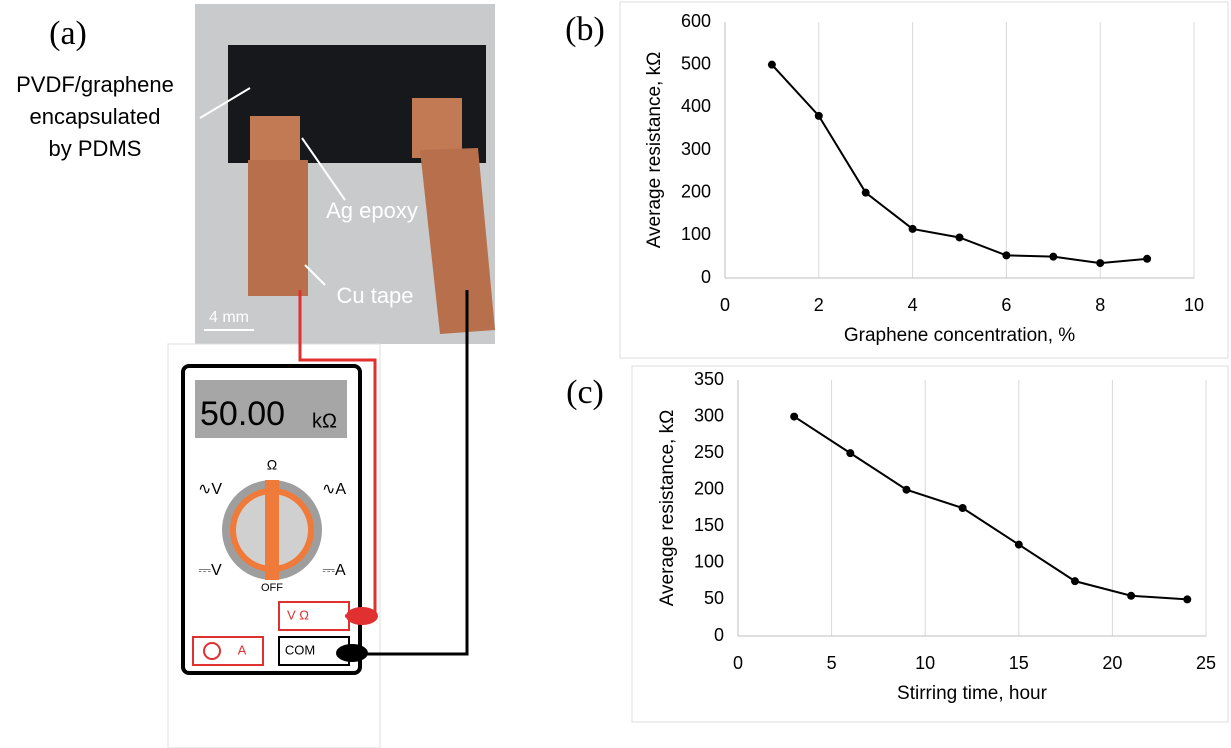 The width and height of the screenshot is (1231, 748). Describe the element at coordinates (696, 63) in the screenshot. I see `y-tick-label: 500` at that location.